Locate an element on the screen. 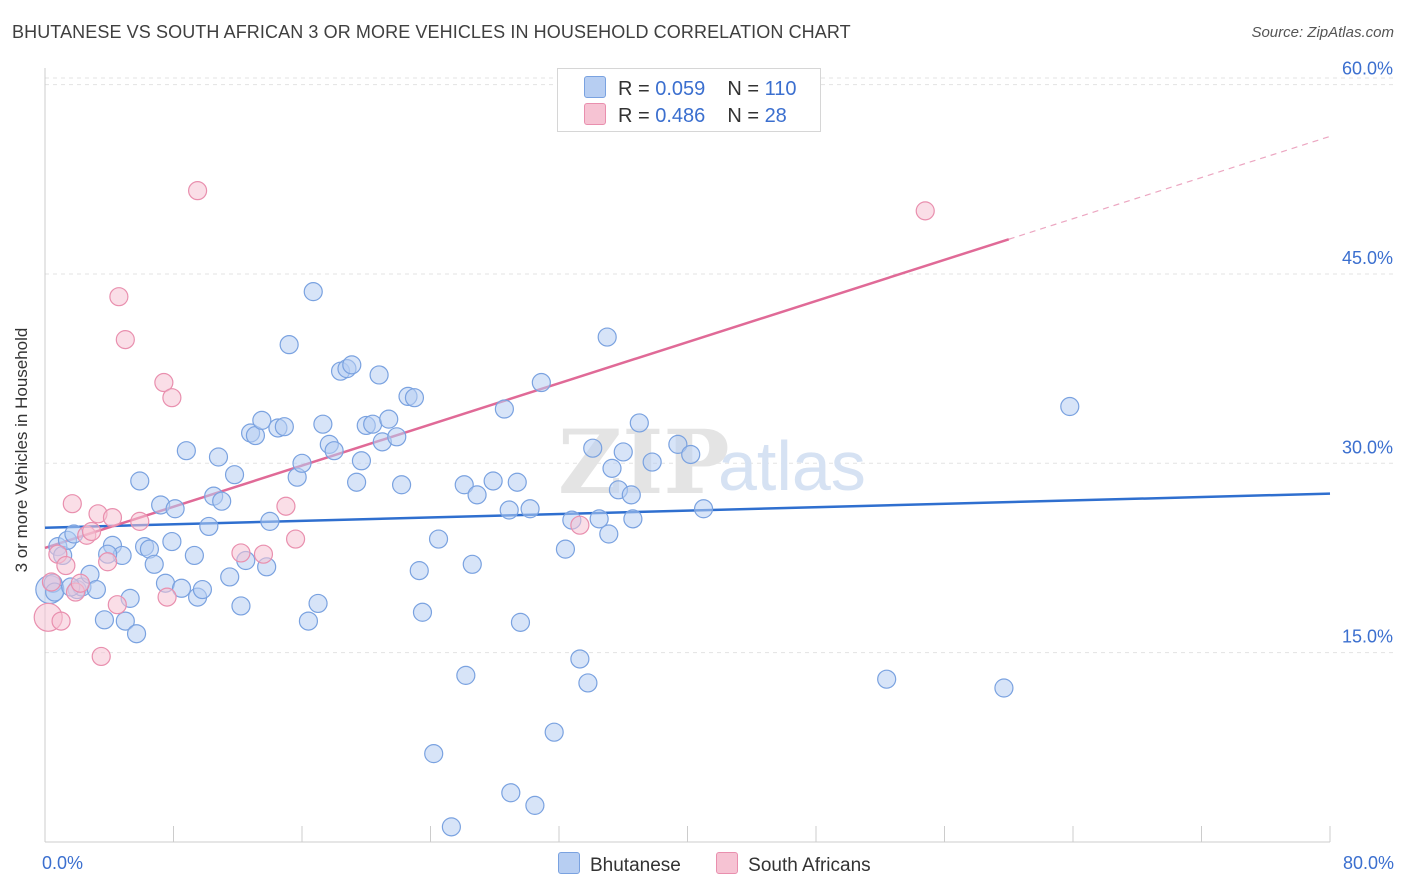  stats-legend: R = 0.059 N = 110 R = 0.486 N = 28 is located at coordinates (689, 100).